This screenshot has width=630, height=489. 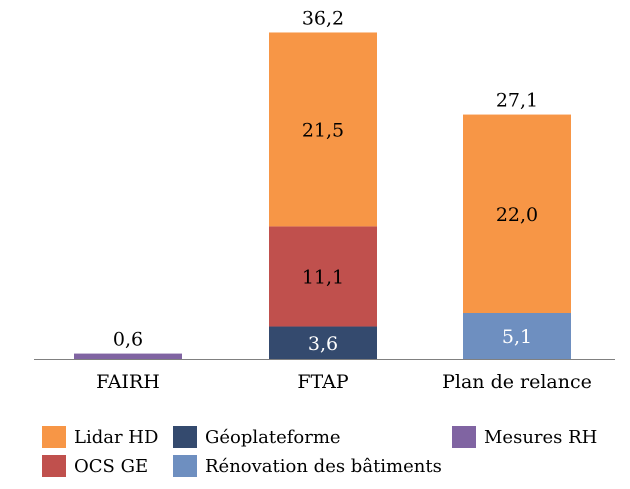 I want to click on bar-segment-ftap-ocs-ge, so click(x=323, y=276).